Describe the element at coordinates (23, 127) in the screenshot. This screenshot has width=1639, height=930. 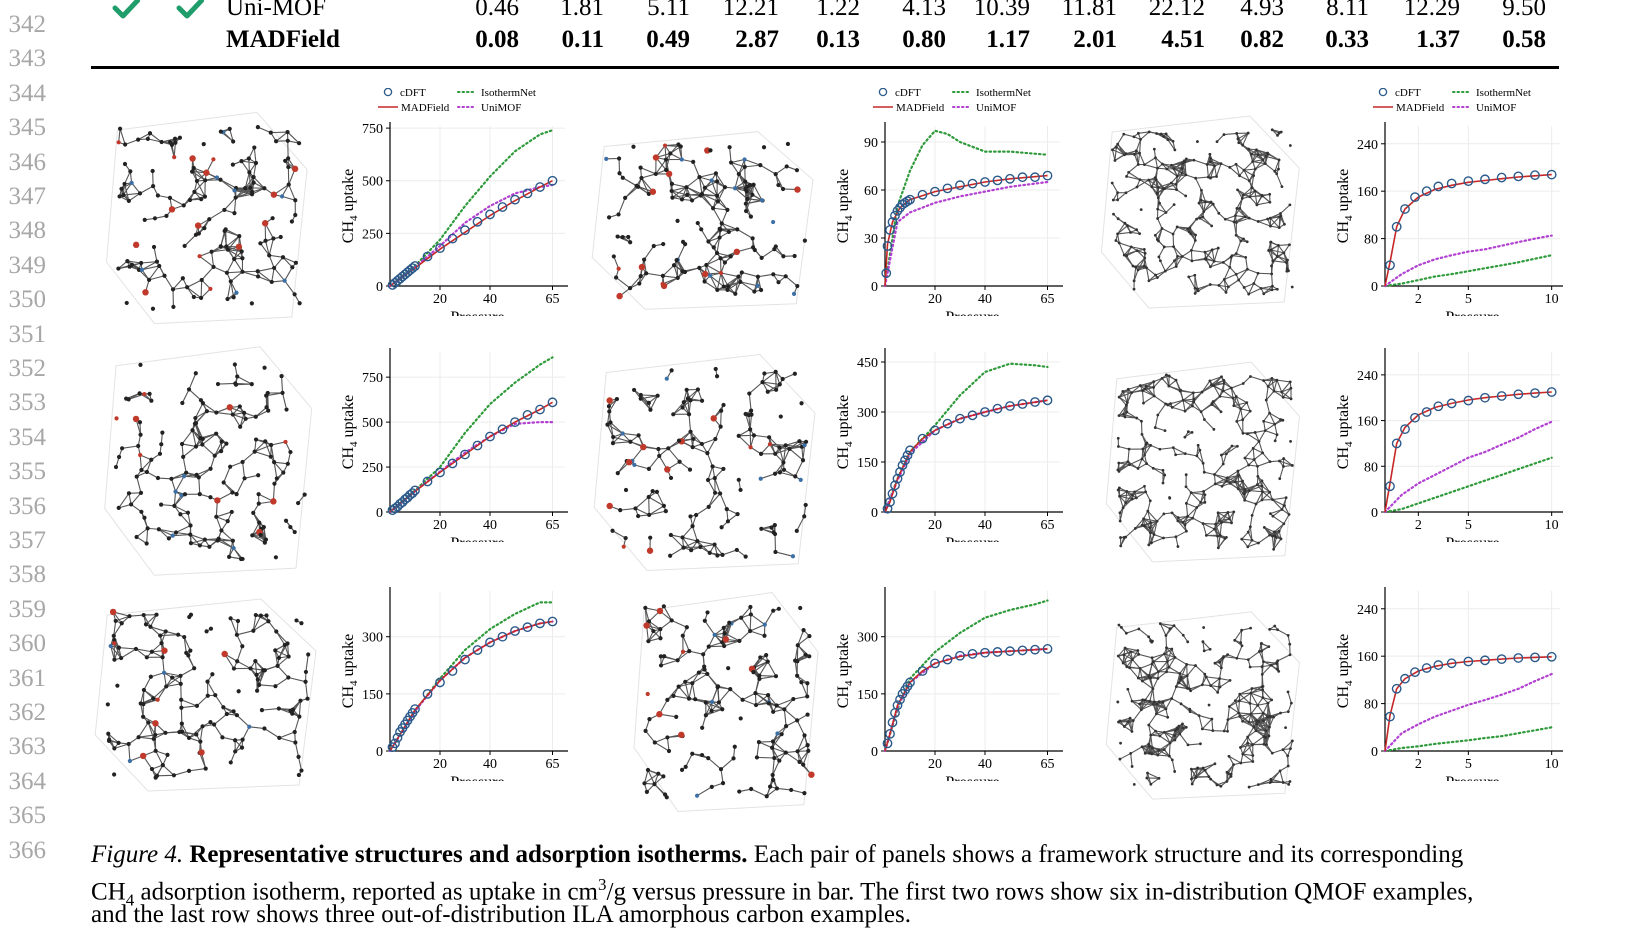
I see `line-number: 345` at that location.